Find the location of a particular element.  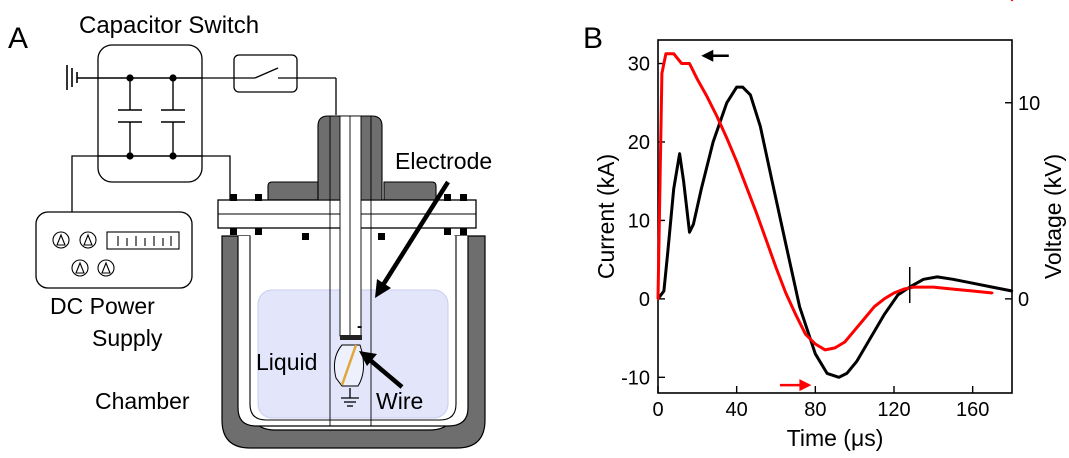

y-right-axis-label: Voltage (kV) is located at coordinates (1053, 216).